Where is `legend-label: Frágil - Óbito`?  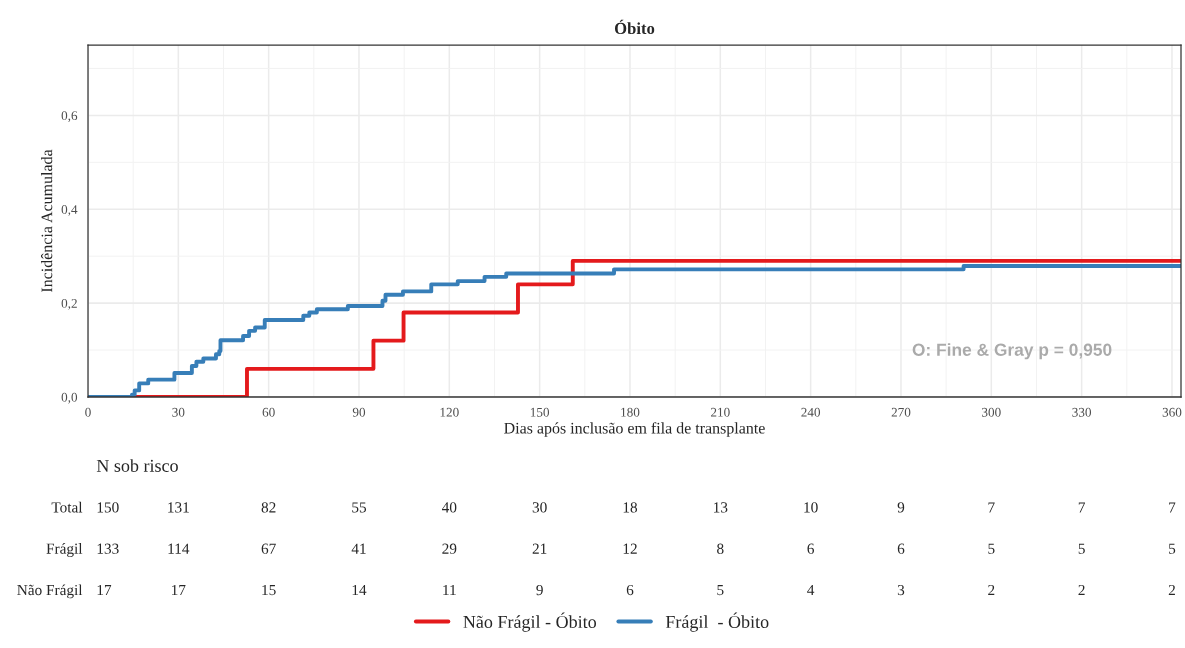 legend-label: Frágil - Óbito is located at coordinates (717, 622).